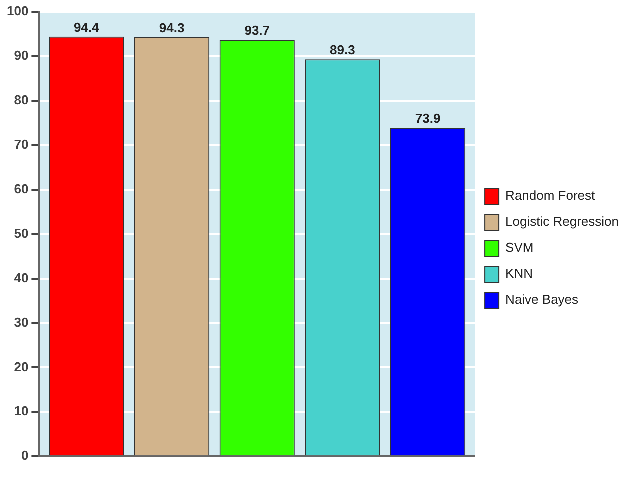 The height and width of the screenshot is (489, 635). I want to click on y-tick-label: 70, so click(21, 144).